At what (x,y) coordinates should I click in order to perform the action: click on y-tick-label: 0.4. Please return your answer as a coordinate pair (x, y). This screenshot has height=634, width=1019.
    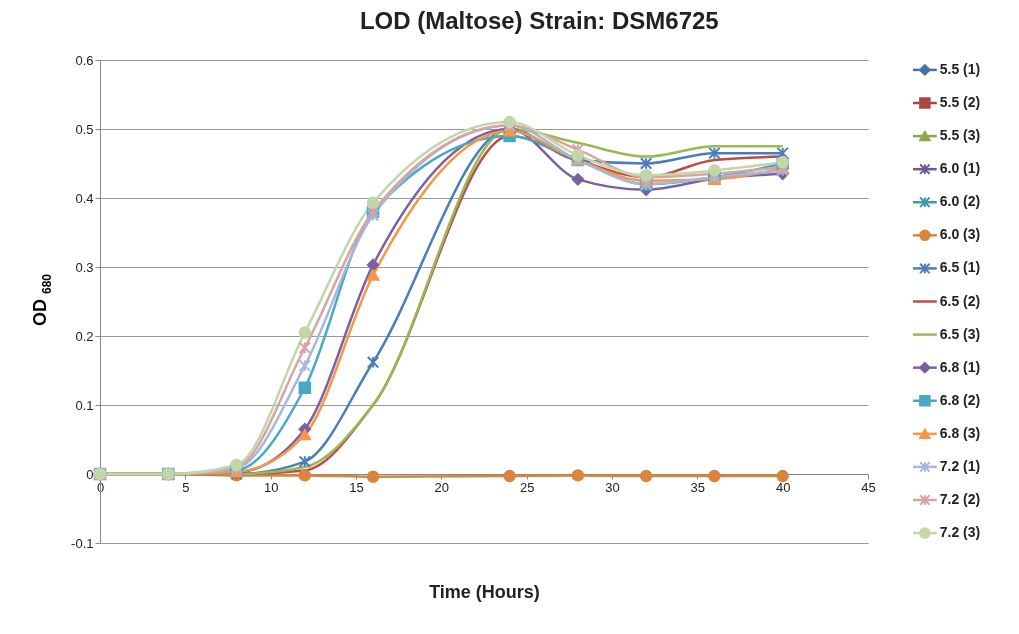
    Looking at the image, I should click on (84, 198).